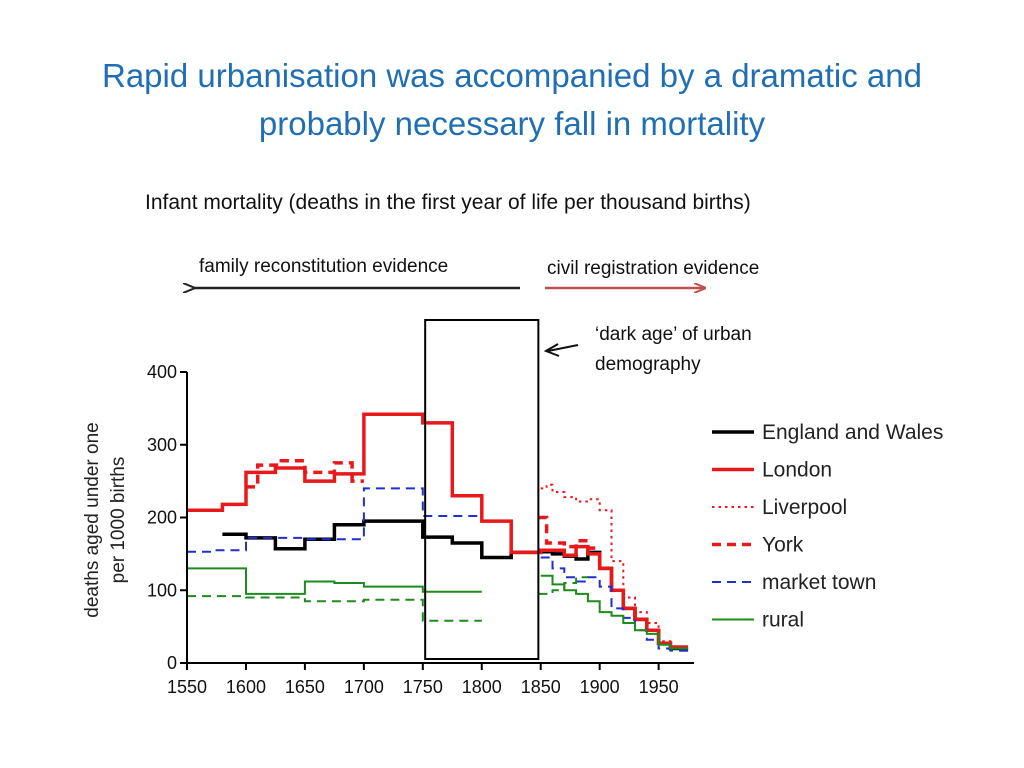 The height and width of the screenshot is (768, 1024). I want to click on x-tick-label-1750: 1750, so click(423, 687).